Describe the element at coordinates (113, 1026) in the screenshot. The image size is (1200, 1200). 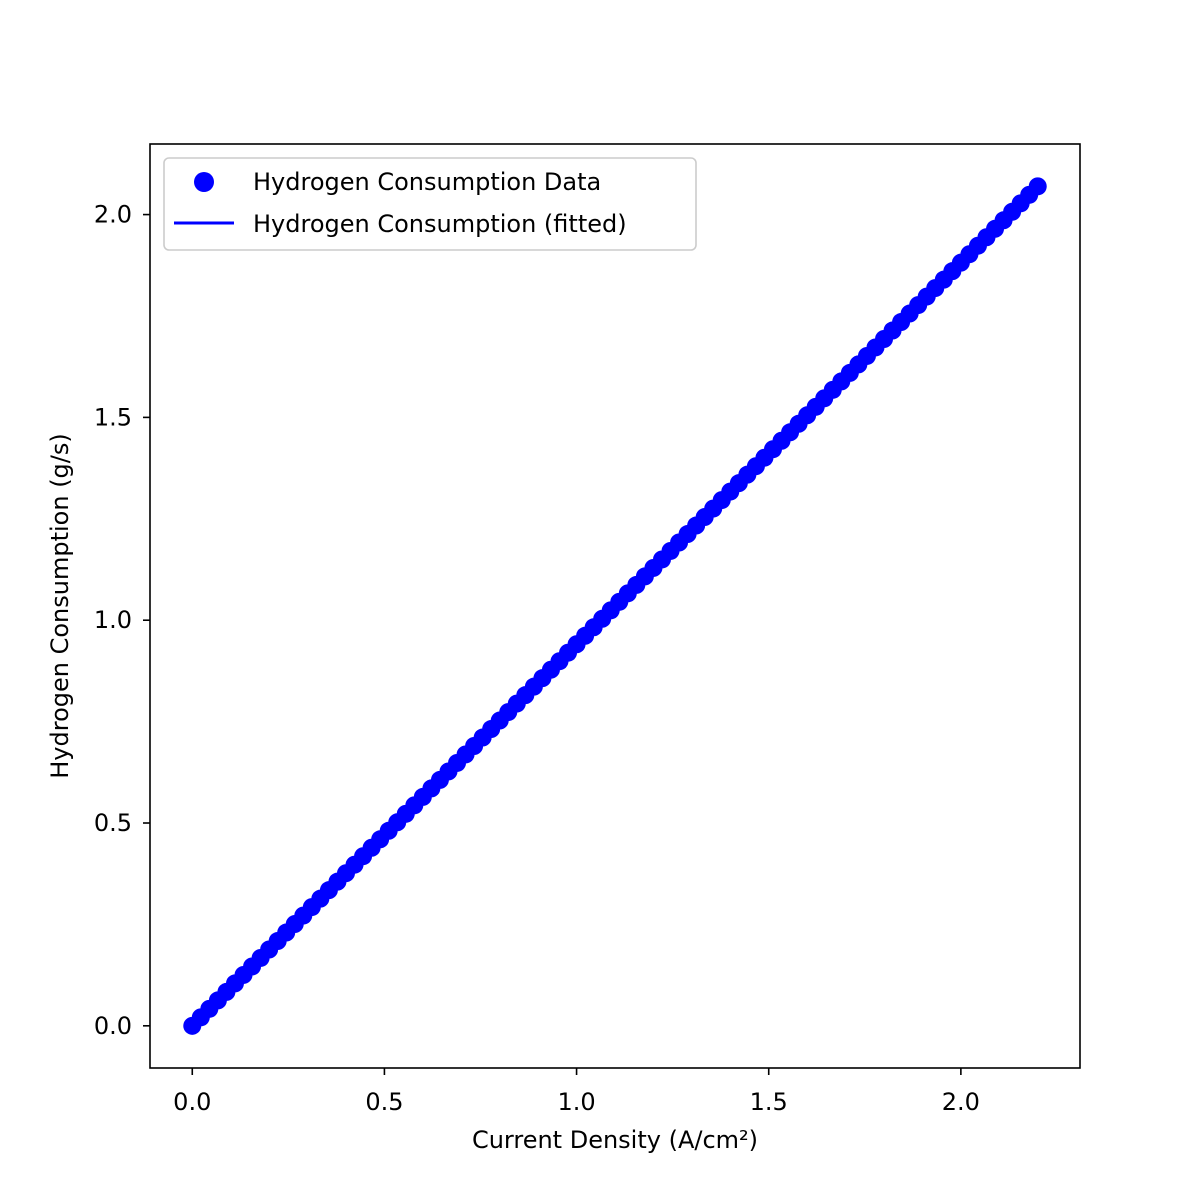
I see `y-tick-label: 0.0` at that location.